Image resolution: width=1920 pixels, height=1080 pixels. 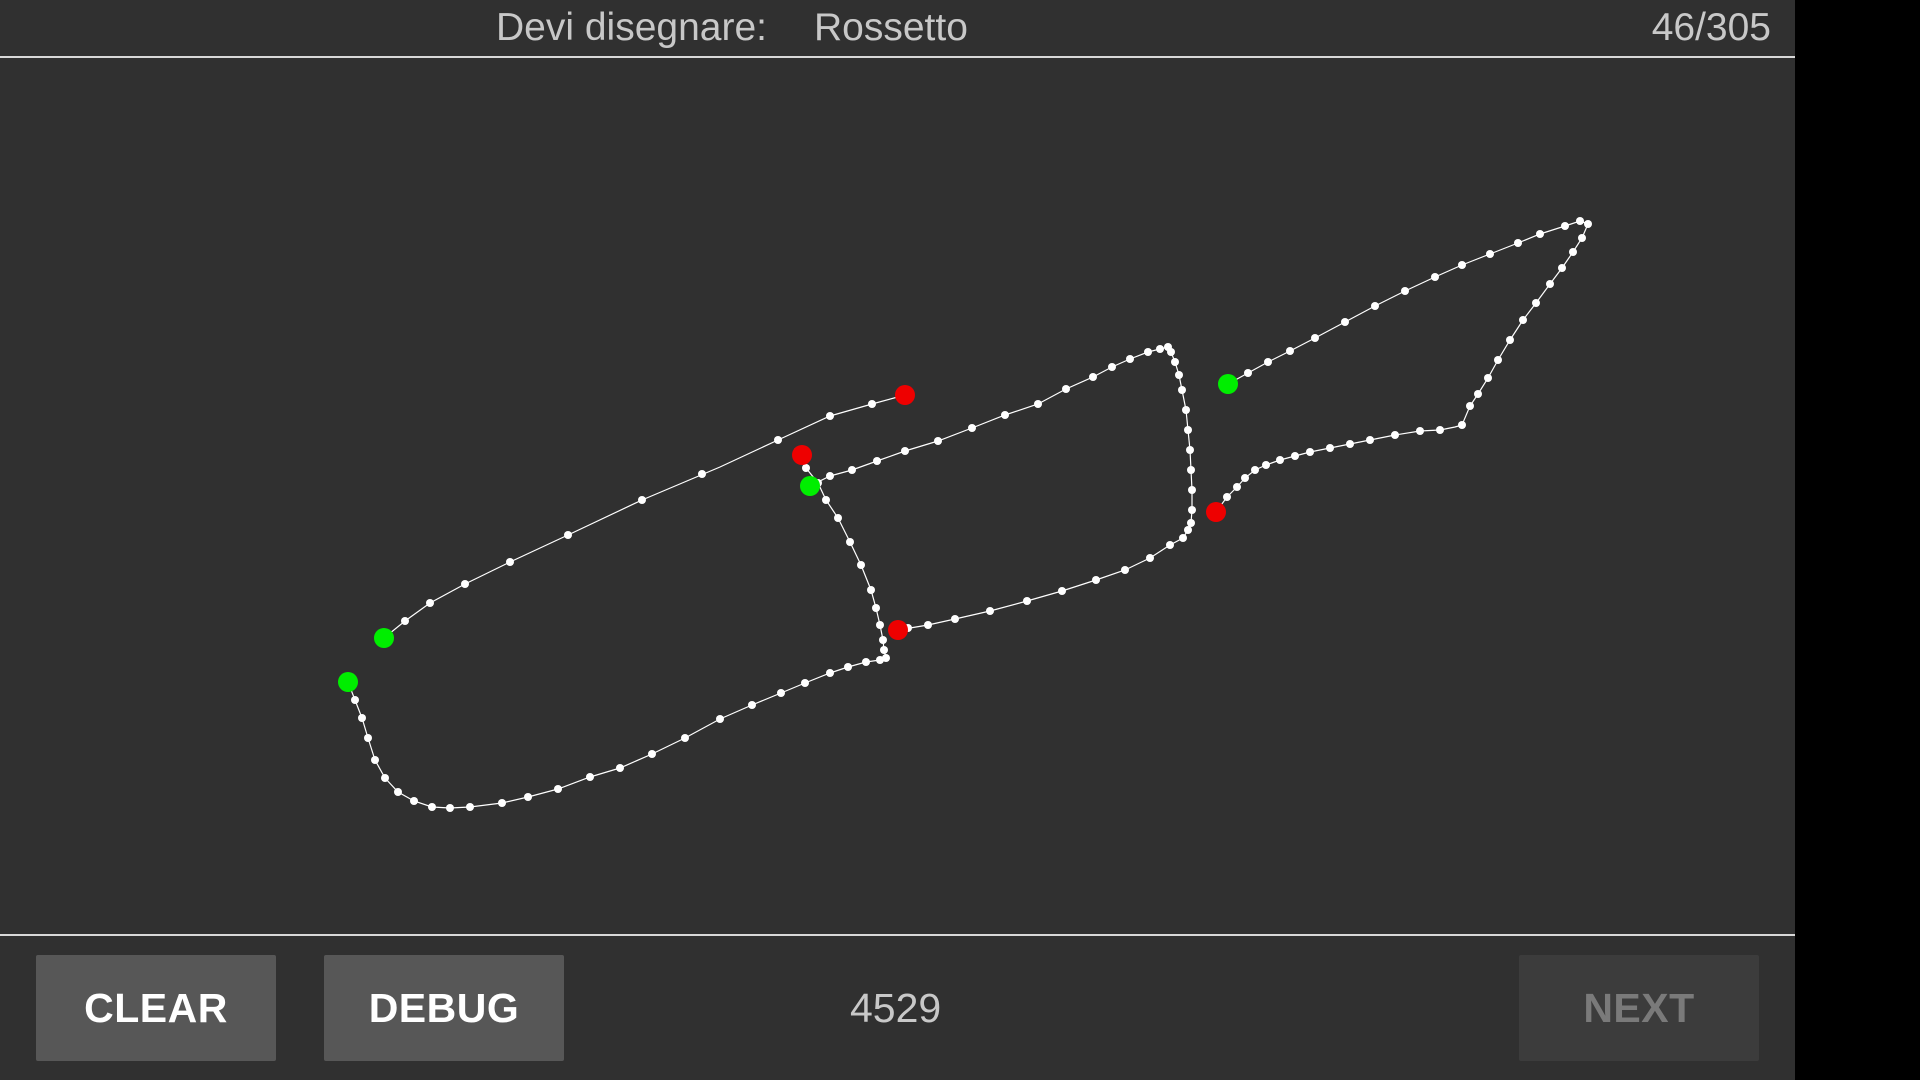 What do you see at coordinates (1857, 540) in the screenshot?
I see `screen-edge` at bounding box center [1857, 540].